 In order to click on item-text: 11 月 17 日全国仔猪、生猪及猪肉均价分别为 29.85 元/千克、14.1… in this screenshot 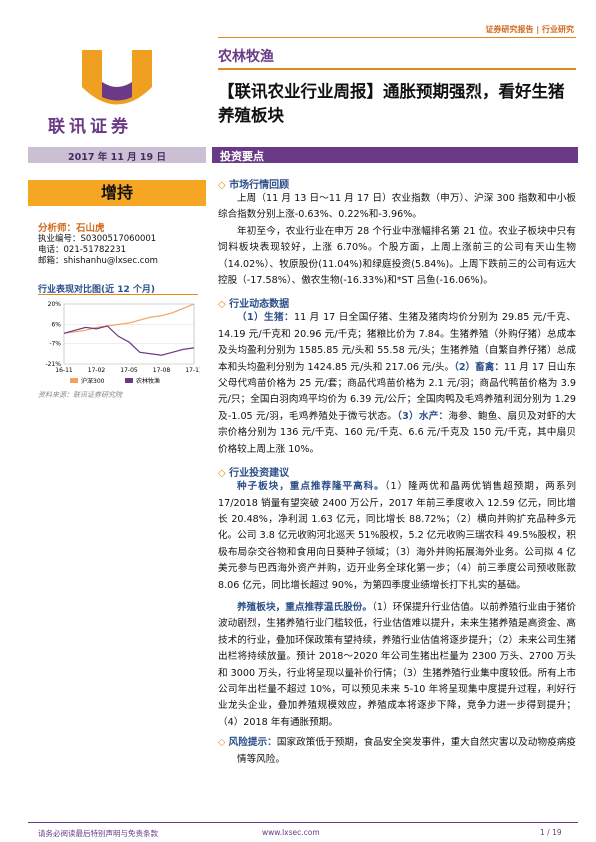, I will do `click(397, 342)`.